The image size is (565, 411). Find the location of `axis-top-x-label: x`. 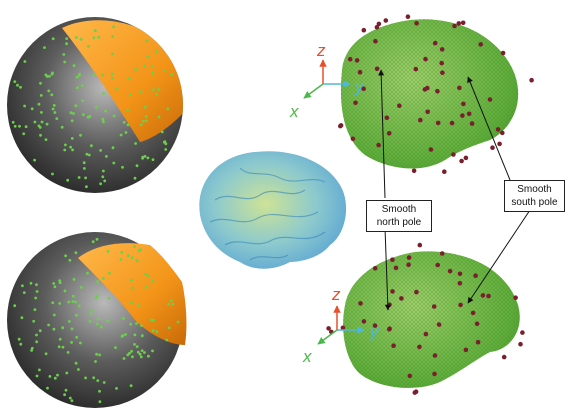

axis-top-x-label: x is located at coordinates (294, 111).